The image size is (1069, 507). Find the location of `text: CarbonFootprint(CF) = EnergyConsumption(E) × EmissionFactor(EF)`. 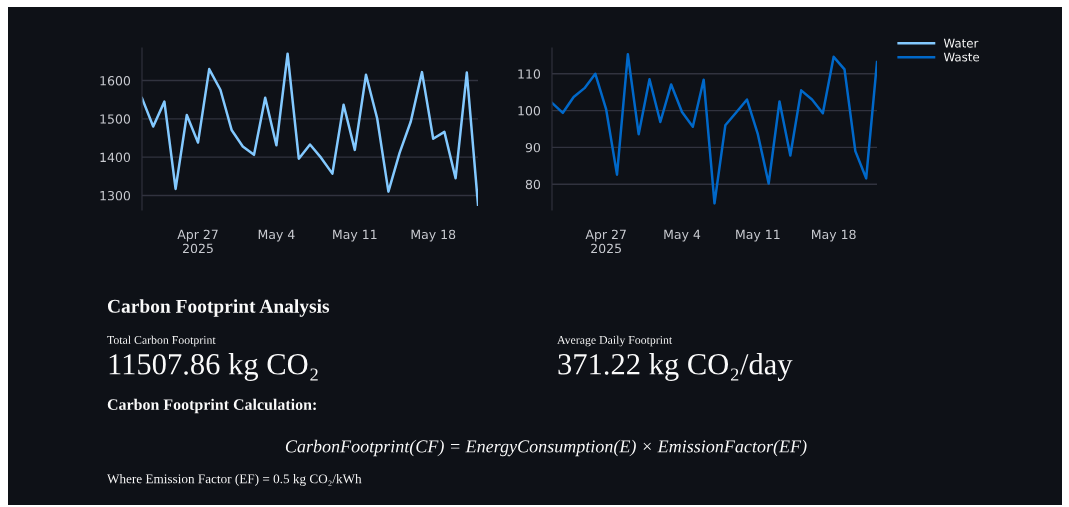

text: CarbonFootprint(CF) = EnergyConsumption(E) × EmissionFactor(EF) is located at coordinates (546, 448).